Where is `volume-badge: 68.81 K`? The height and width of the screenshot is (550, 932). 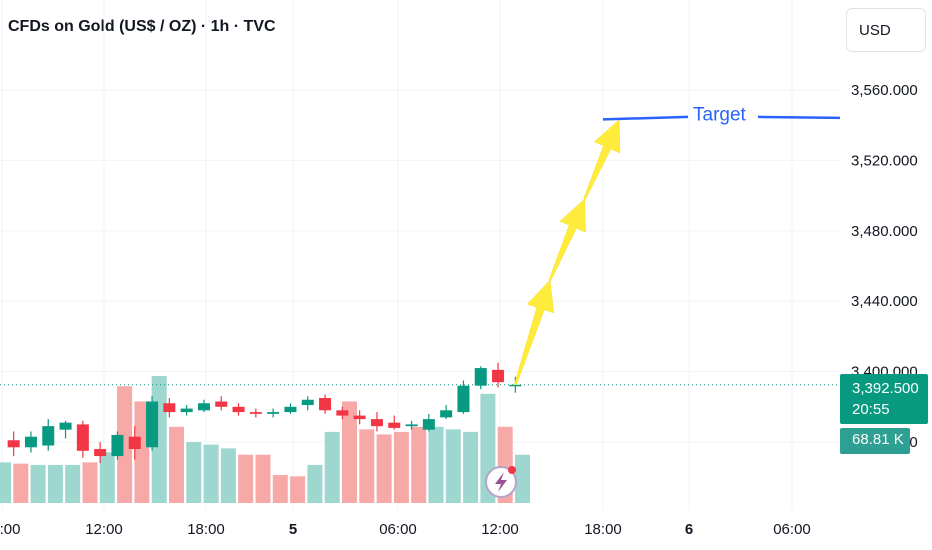
volume-badge: 68.81 K is located at coordinates (875, 441).